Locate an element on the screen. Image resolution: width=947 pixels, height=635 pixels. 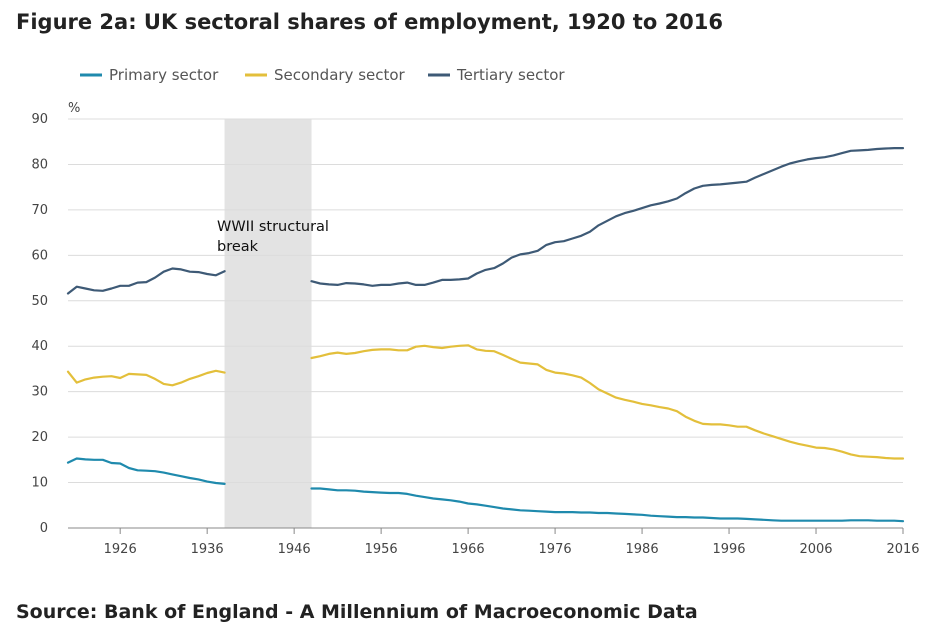
y-tick-label: 70 is located at coordinates (39, 210).